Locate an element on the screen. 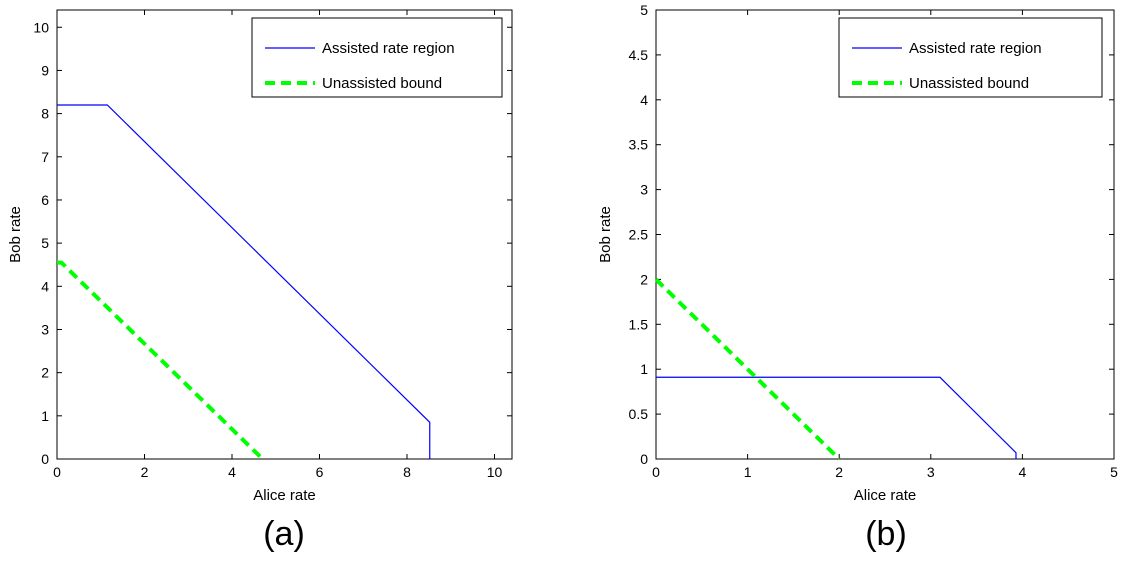 Image resolution: width=1122 pixels, height=562 pixels. y-tick-label: 10 is located at coordinates (41, 27).